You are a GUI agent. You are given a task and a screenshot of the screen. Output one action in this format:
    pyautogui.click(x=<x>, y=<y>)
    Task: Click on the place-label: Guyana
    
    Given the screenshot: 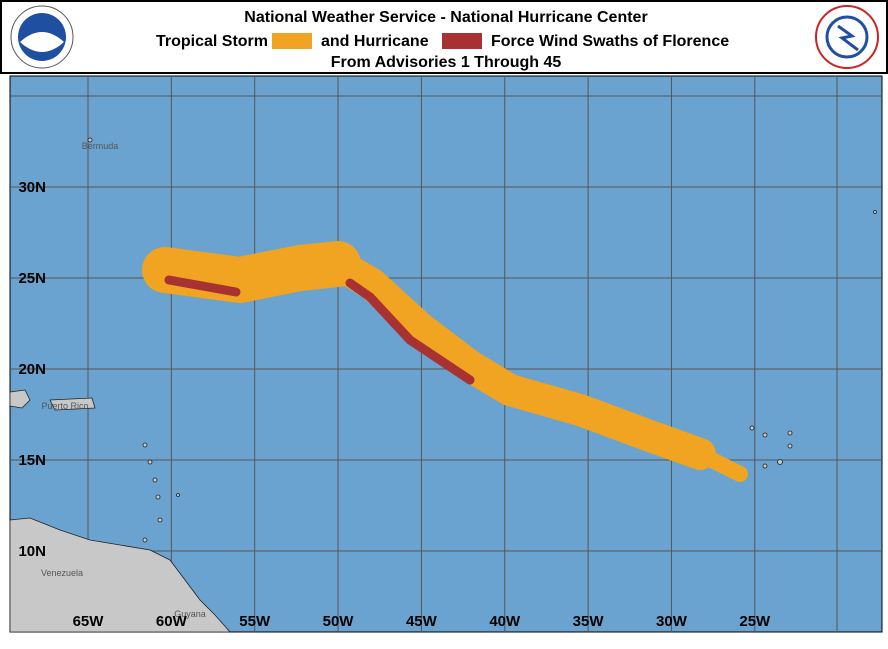 What is the action you would take?
    pyautogui.click(x=190, y=614)
    